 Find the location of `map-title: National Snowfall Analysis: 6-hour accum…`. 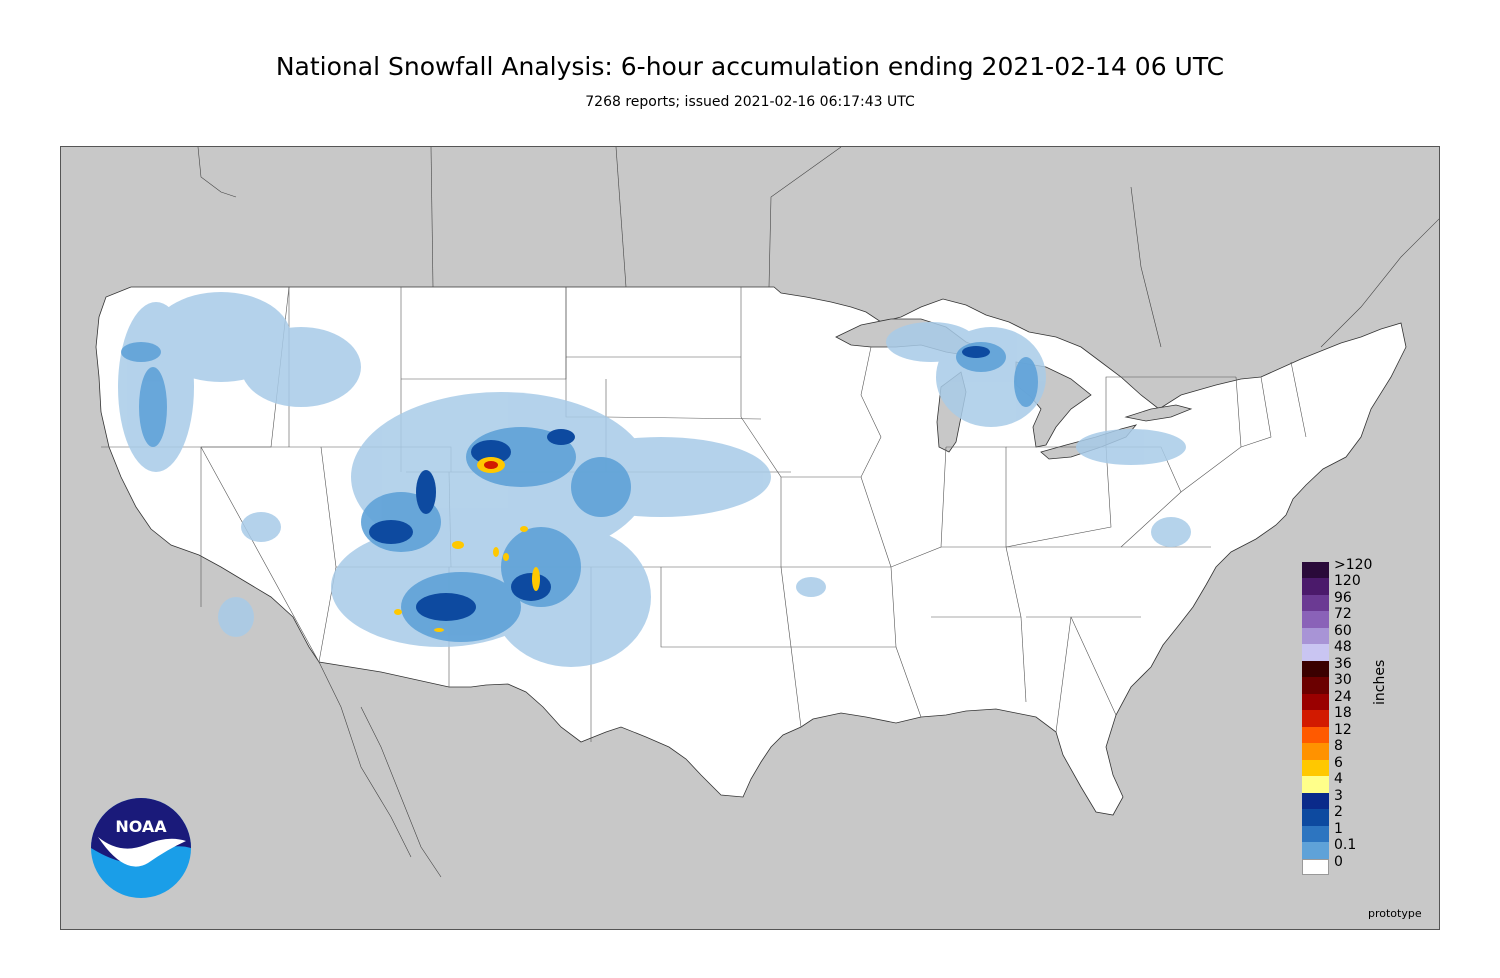

map-title: National Snowfall Analysis: 6-hour accum… is located at coordinates (750, 66).